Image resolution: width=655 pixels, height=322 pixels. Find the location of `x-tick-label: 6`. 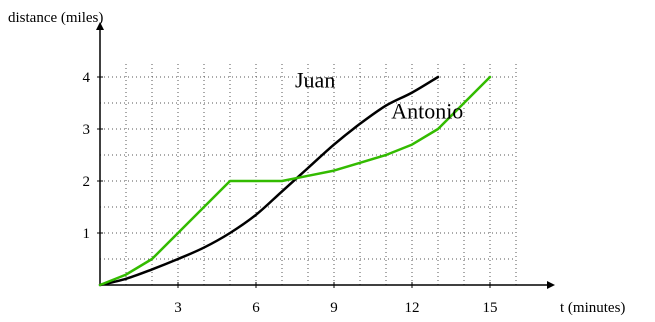

x-tick-label: 6 is located at coordinates (256, 308).